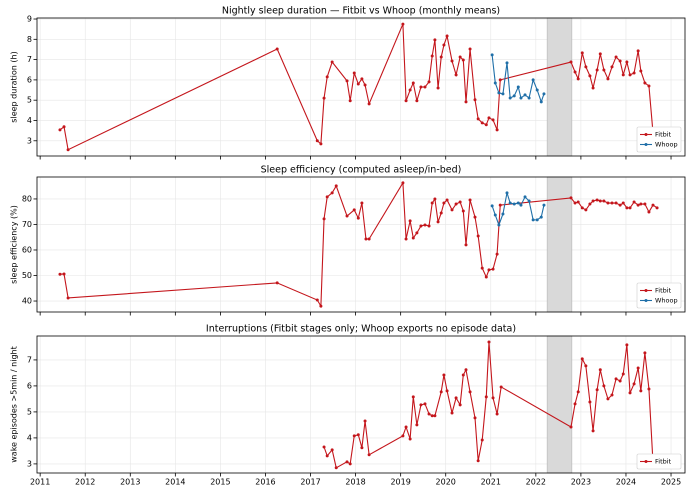 The height and width of the screenshot is (492, 690). Describe the element at coordinates (488, 405) in the screenshot. I see `plot-area` at that location.